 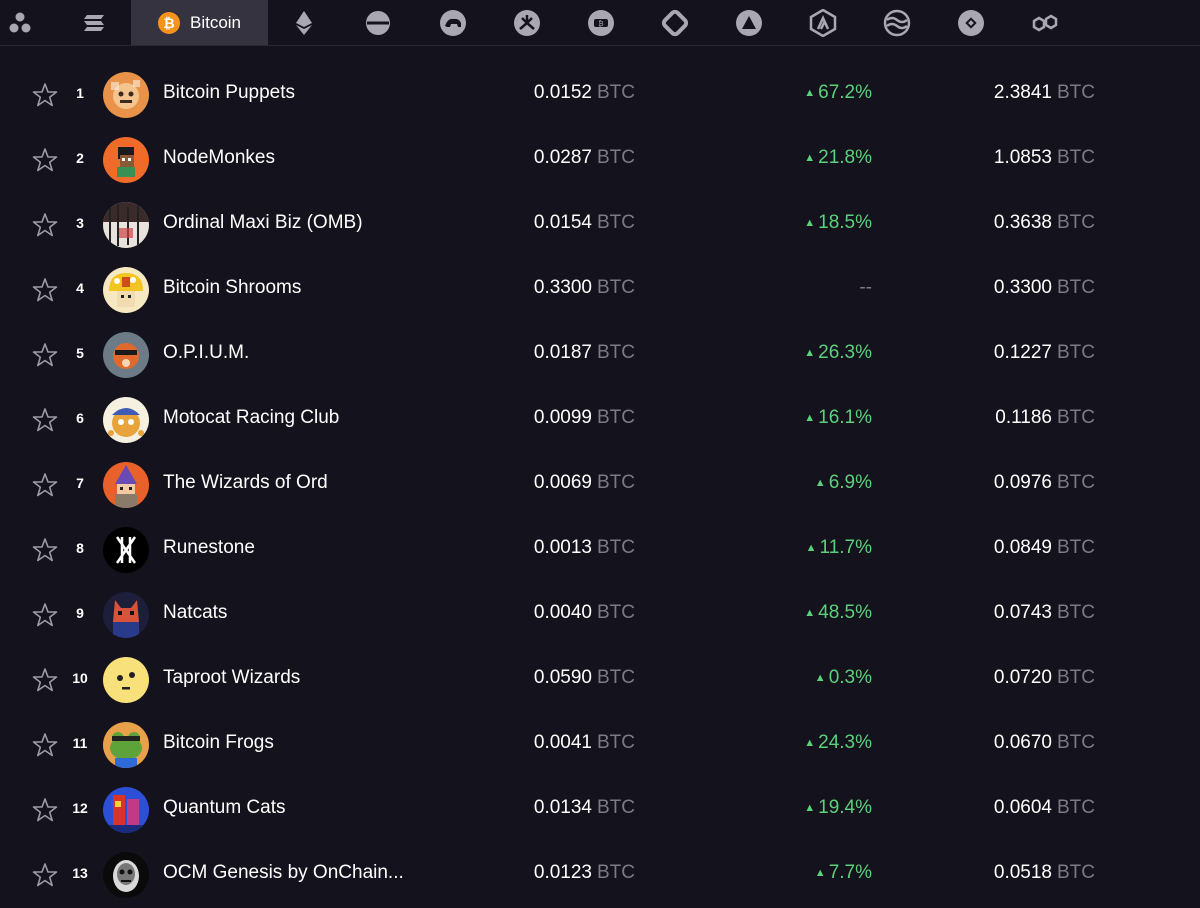 What do you see at coordinates (206, 352) in the screenshot?
I see `collection-name: O.P.I.U.M.` at bounding box center [206, 352].